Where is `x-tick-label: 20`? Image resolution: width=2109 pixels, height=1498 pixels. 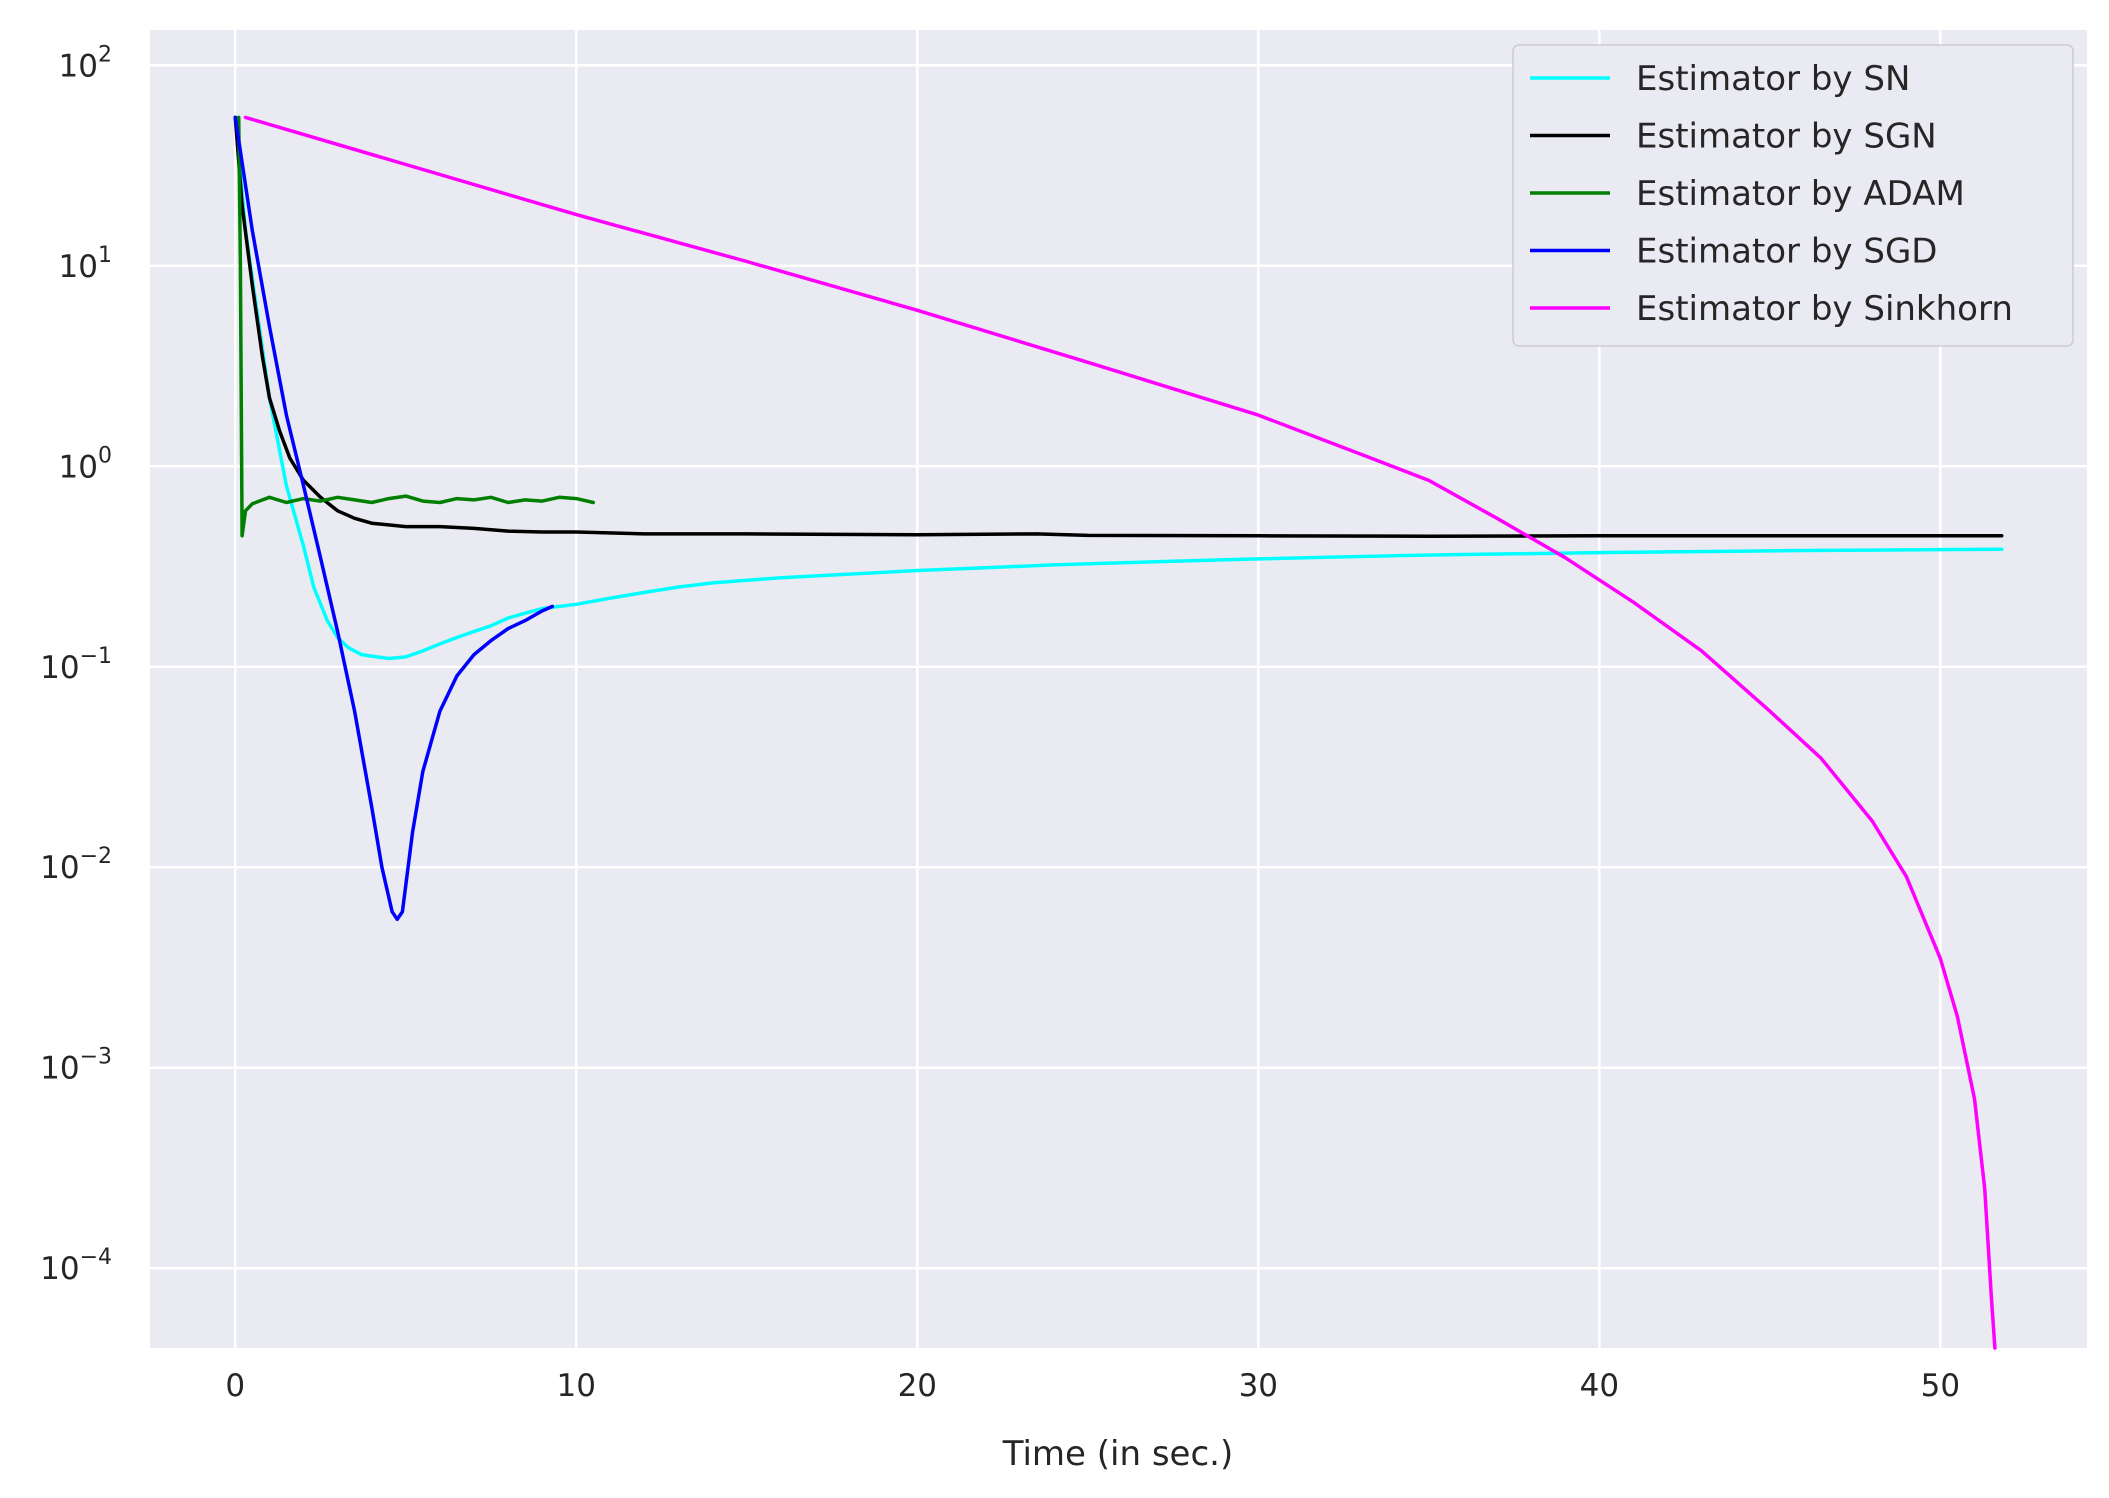
x-tick-label: 20 is located at coordinates (917, 1386).